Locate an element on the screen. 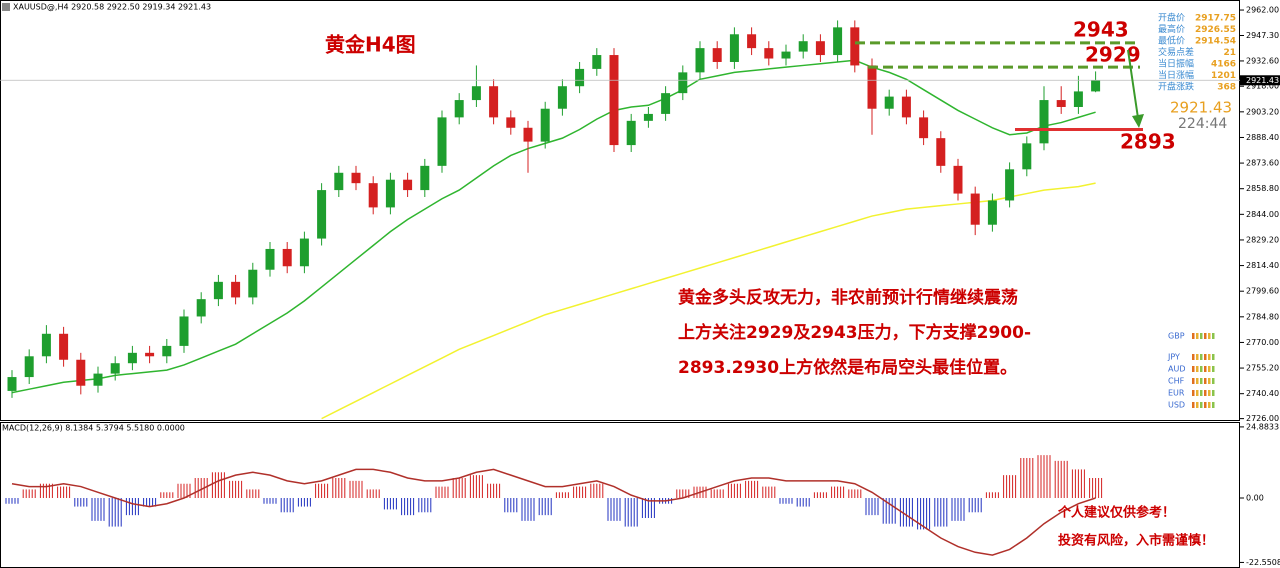 The height and width of the screenshot is (568, 1280). info-value: 1201 is located at coordinates (1223, 76).